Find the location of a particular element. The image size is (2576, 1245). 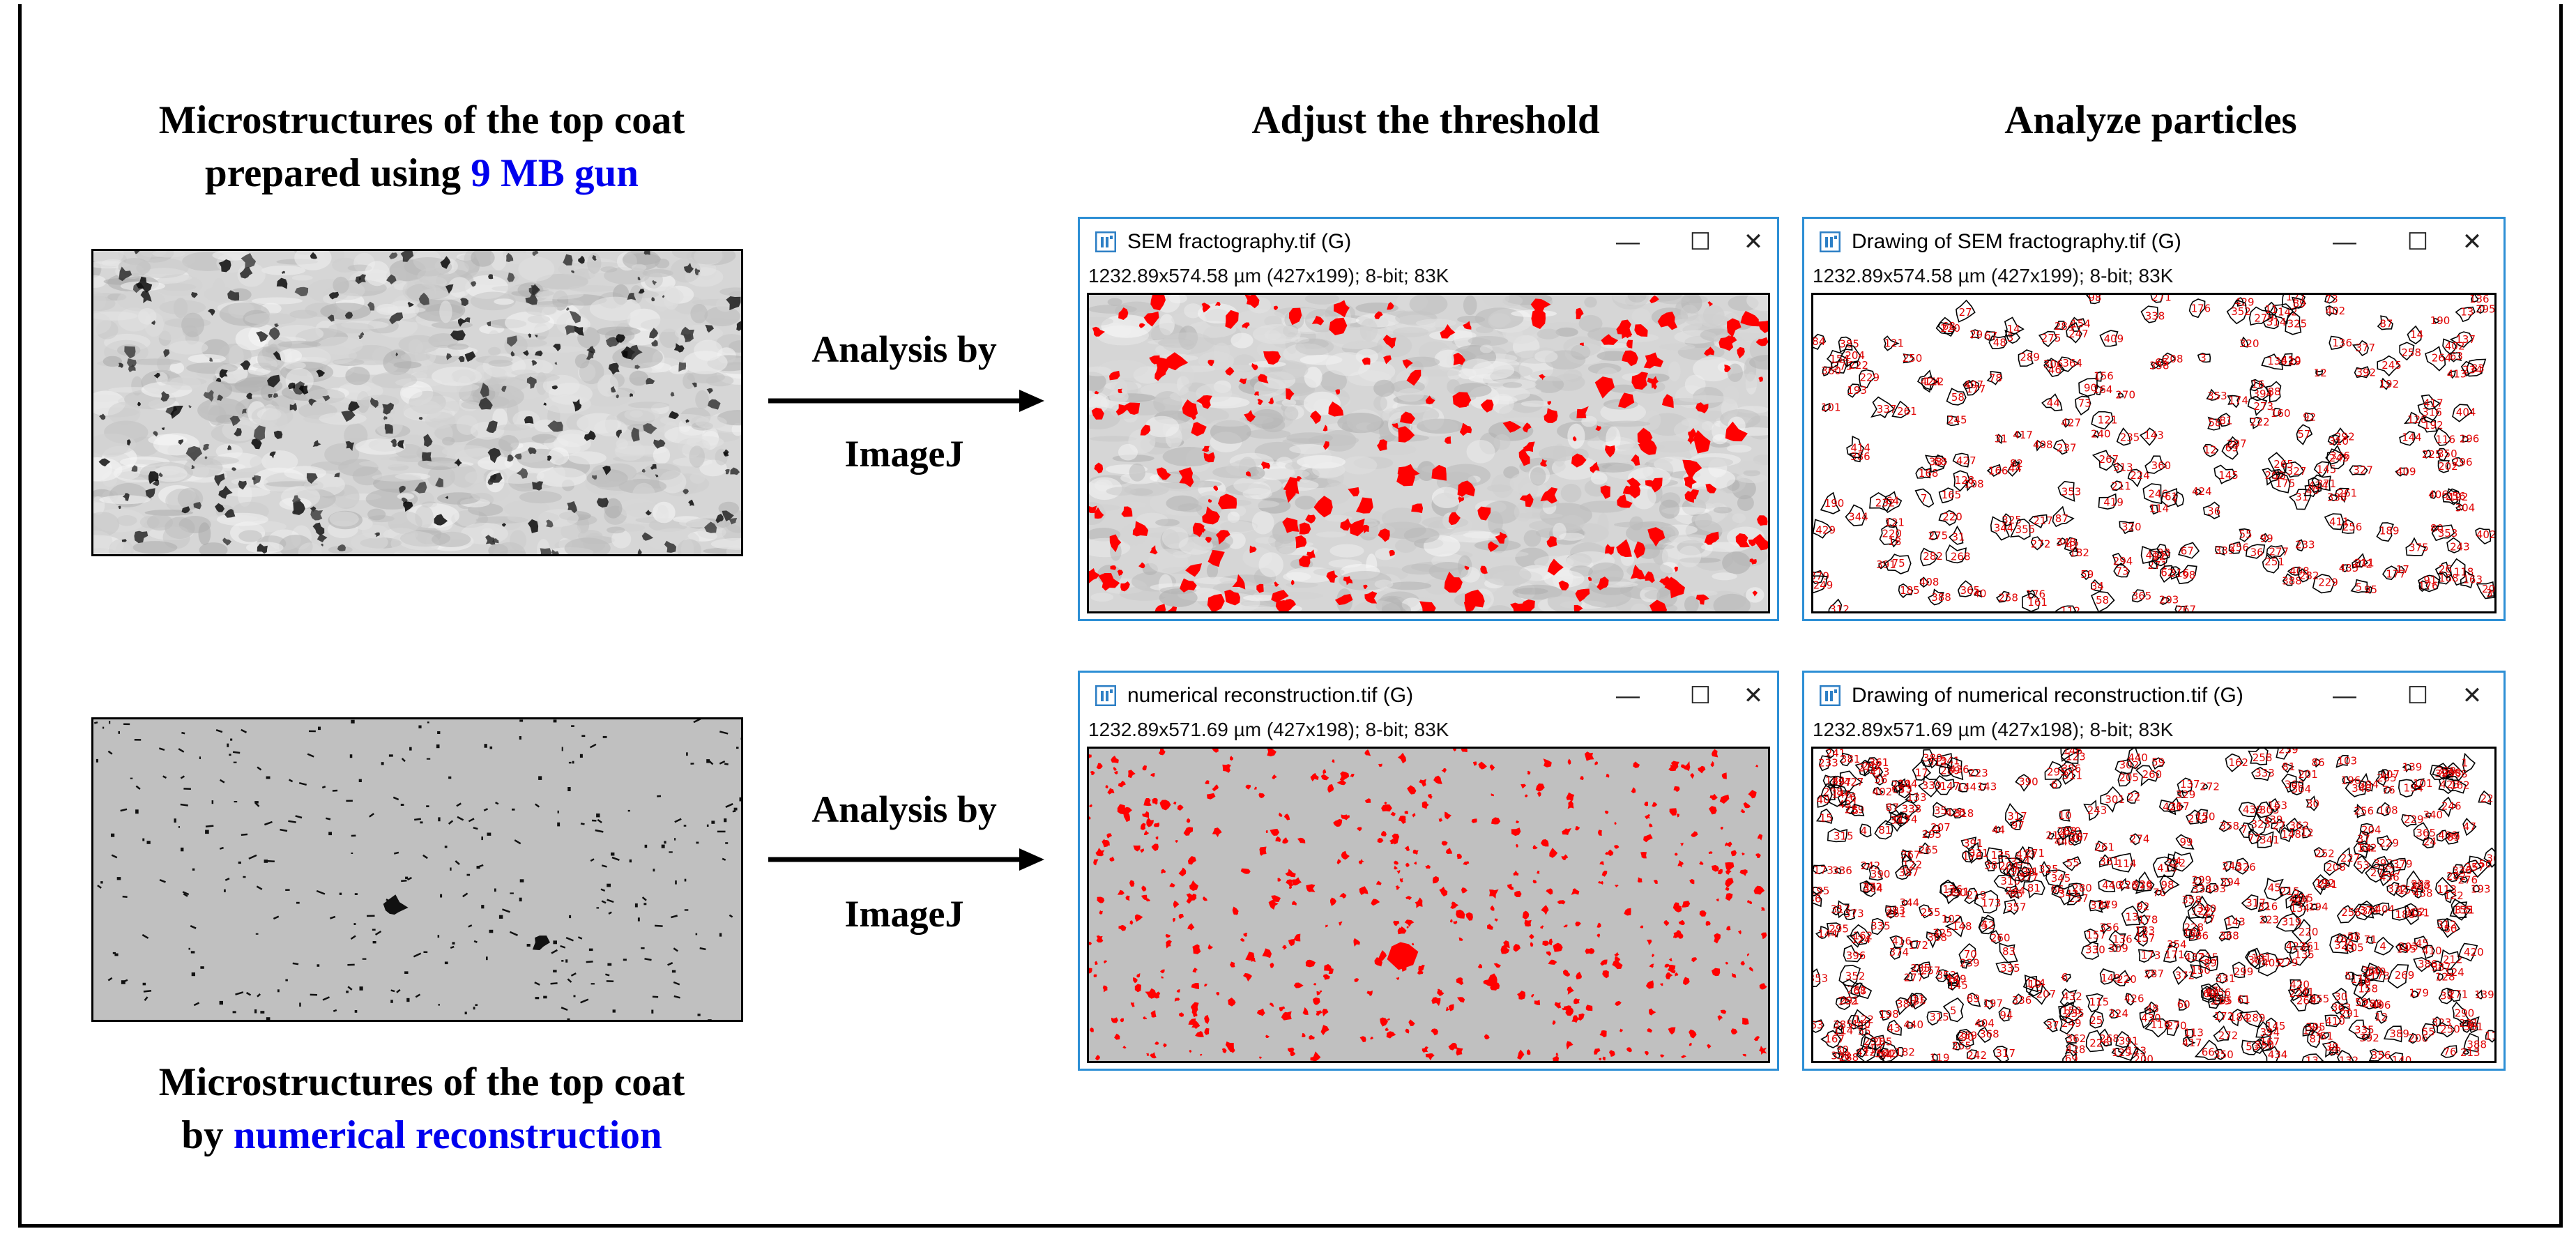

window-titlebar: numerical reconstruction.tif (G) — ☐ ✕ is located at coordinates (1428, 696).